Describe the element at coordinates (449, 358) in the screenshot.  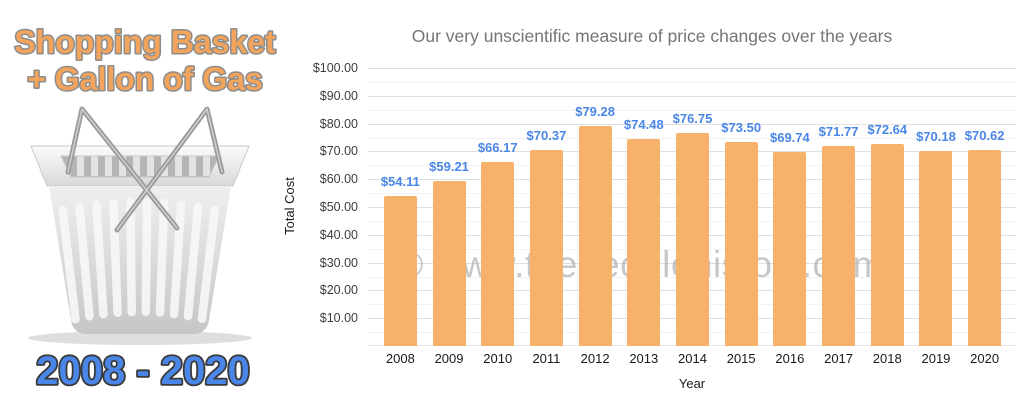
I see `x-tick-label: 2009` at that location.